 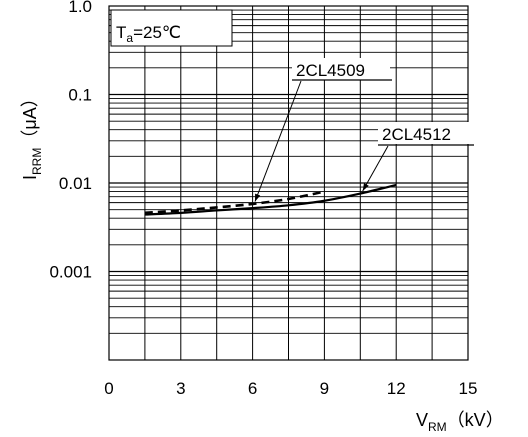 I want to click on x-tick-label: 9, so click(x=324, y=388).